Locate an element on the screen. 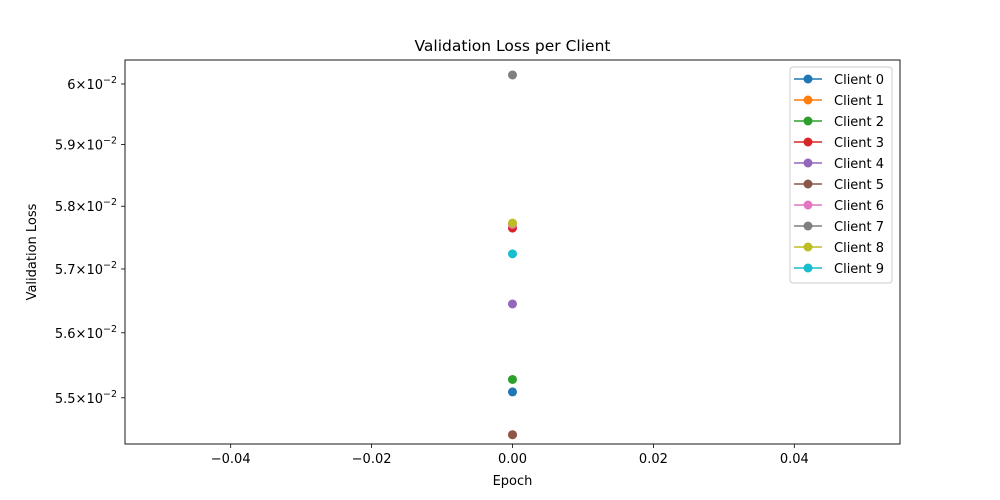  y-tick-mantissa: 6 is located at coordinates (71, 85).